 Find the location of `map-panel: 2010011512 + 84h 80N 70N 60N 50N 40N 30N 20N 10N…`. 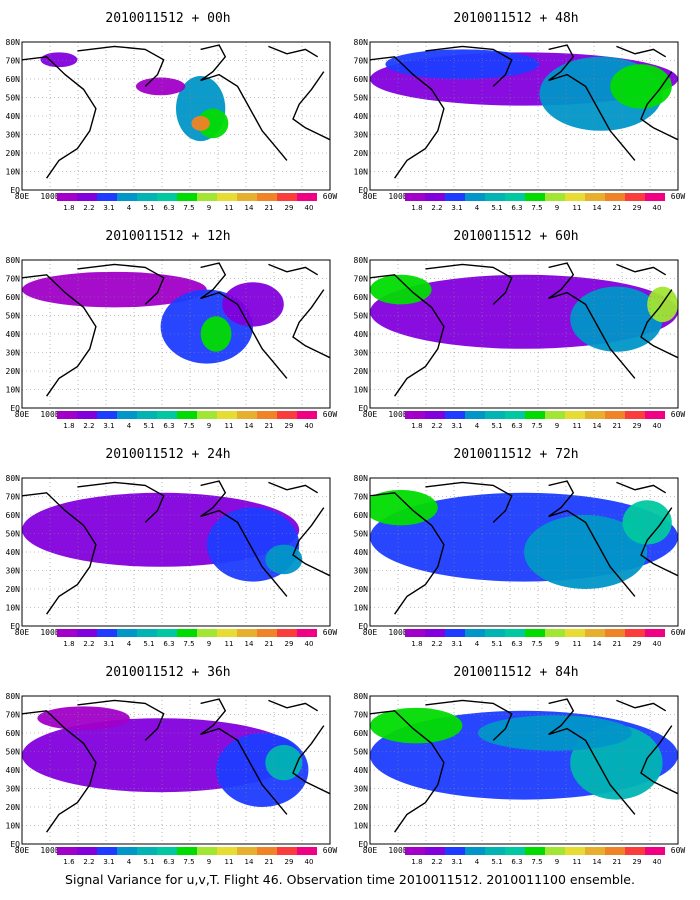

map-panel: 2010011512 + 84h 80N 70N 60N 50N 40N 30N 20N 10N… is located at coordinates (520, 765).